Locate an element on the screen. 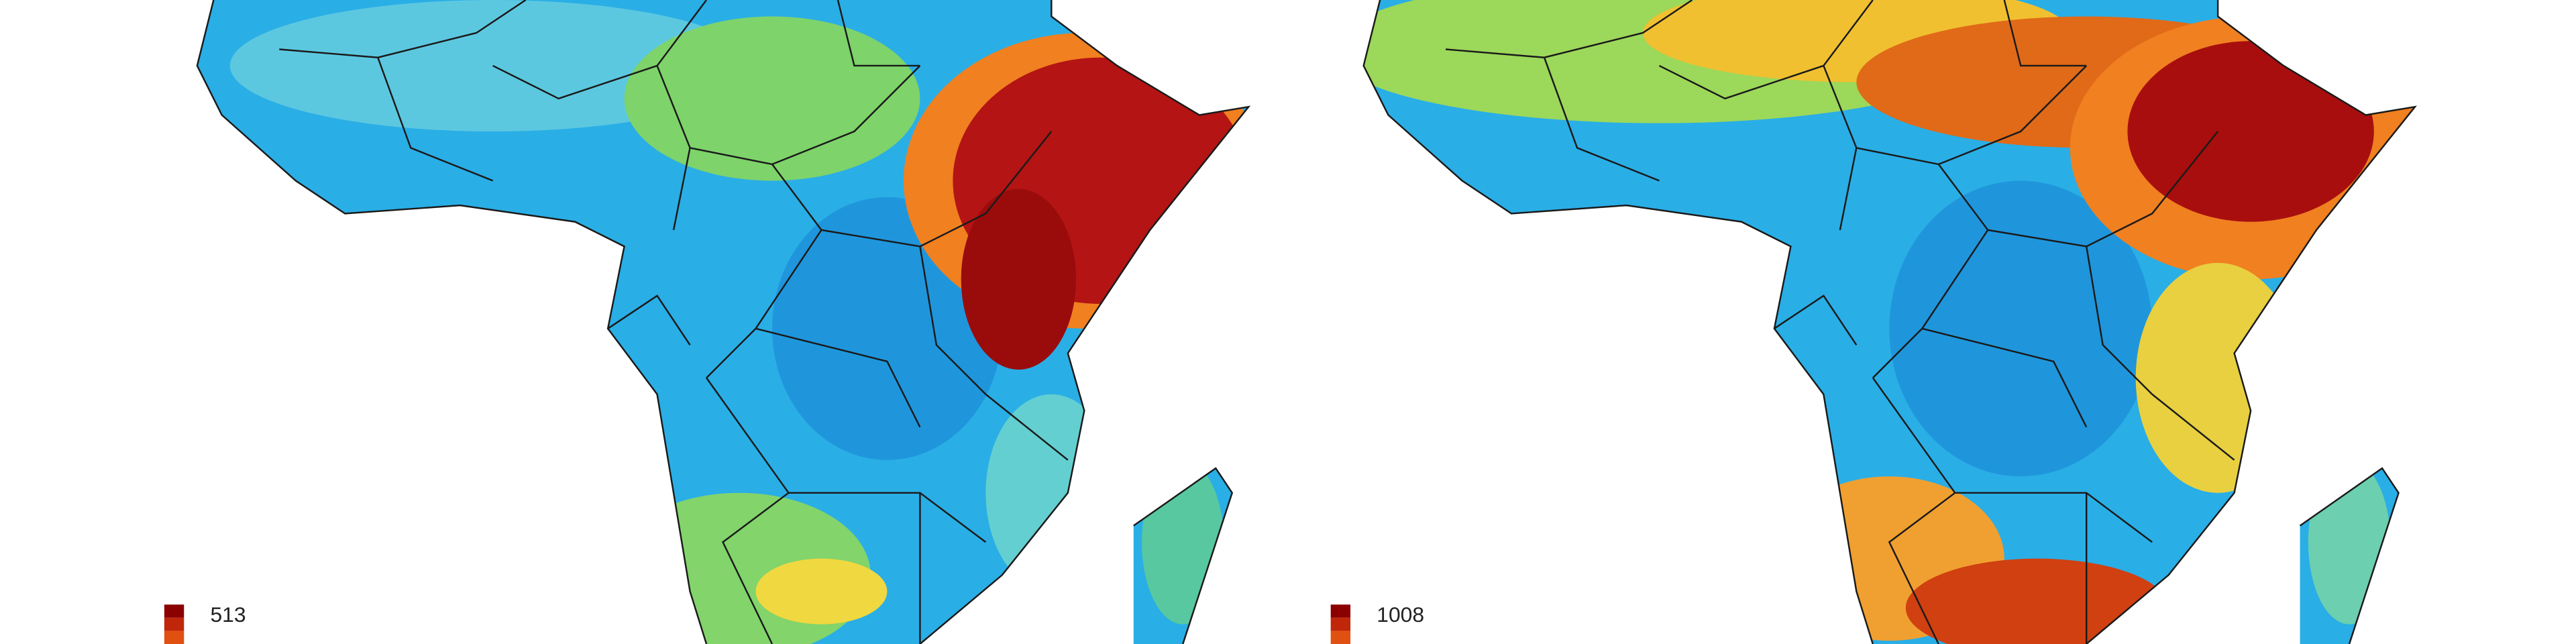 The image size is (2576, 644). legend: 513 is located at coordinates (205, 623).